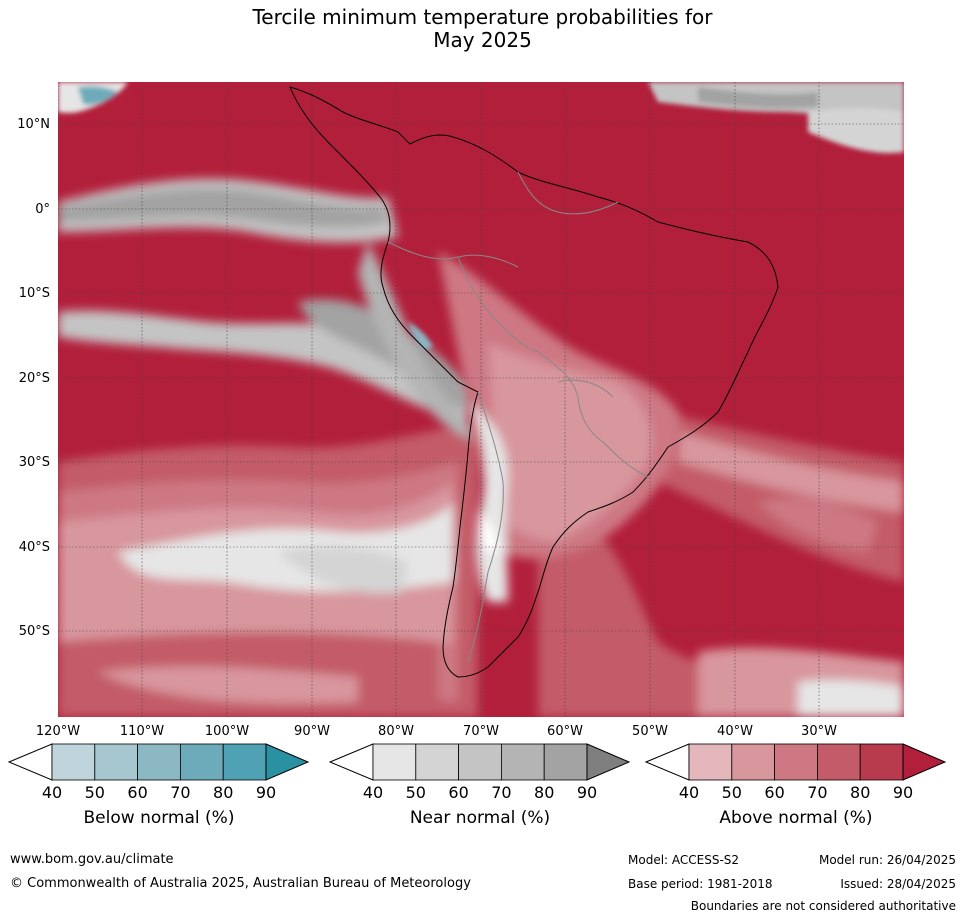 The width and height of the screenshot is (965, 919). What do you see at coordinates (268, 569) in the screenshot?
I see `south-pacific-pink` at bounding box center [268, 569].